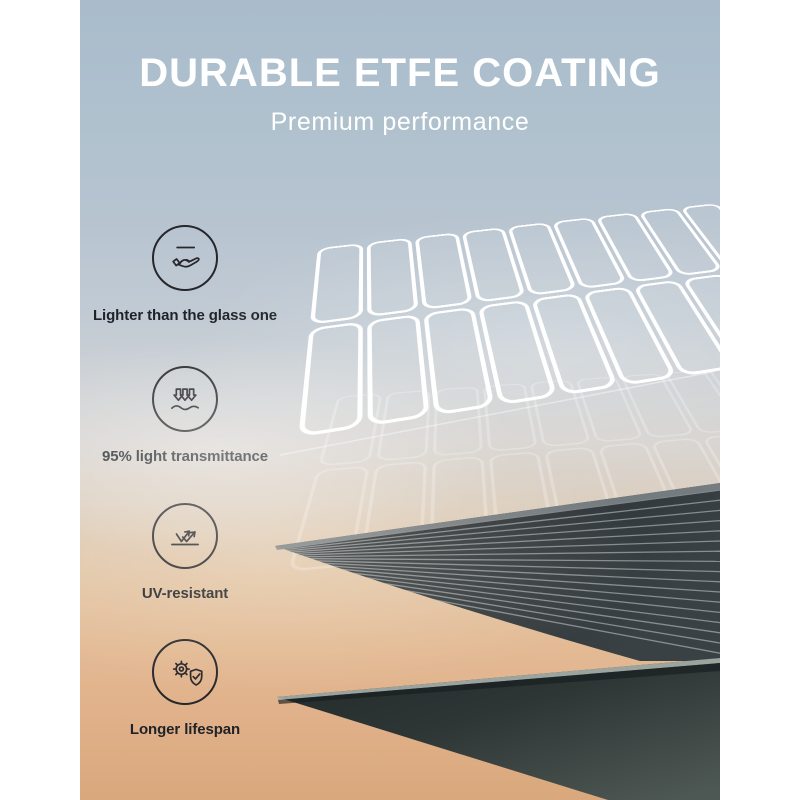 The height and width of the screenshot is (800, 800). What do you see at coordinates (185, 729) in the screenshot?
I see `feature-label: Longer lifespan` at bounding box center [185, 729].